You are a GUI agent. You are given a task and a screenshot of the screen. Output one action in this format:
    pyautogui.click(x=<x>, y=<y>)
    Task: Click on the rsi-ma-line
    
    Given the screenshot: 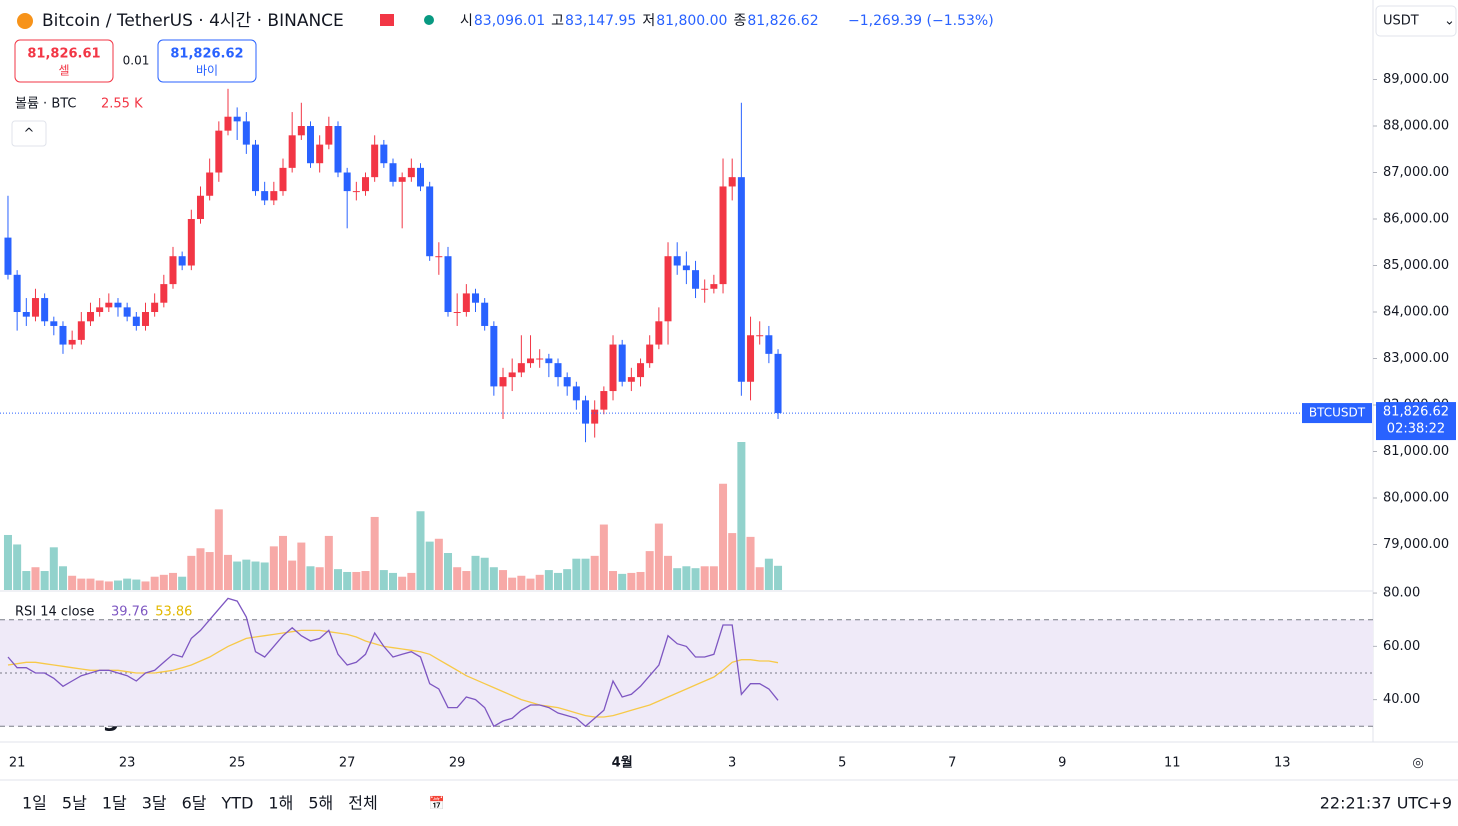 What is the action you would take?
    pyautogui.click(x=393, y=673)
    